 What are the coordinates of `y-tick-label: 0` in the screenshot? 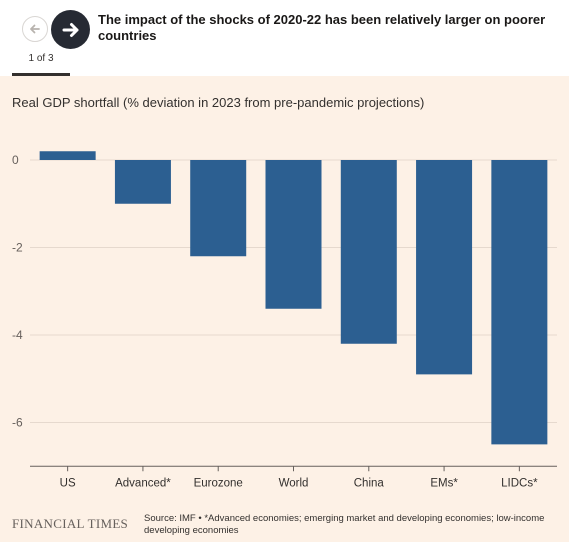 It's located at (15, 160).